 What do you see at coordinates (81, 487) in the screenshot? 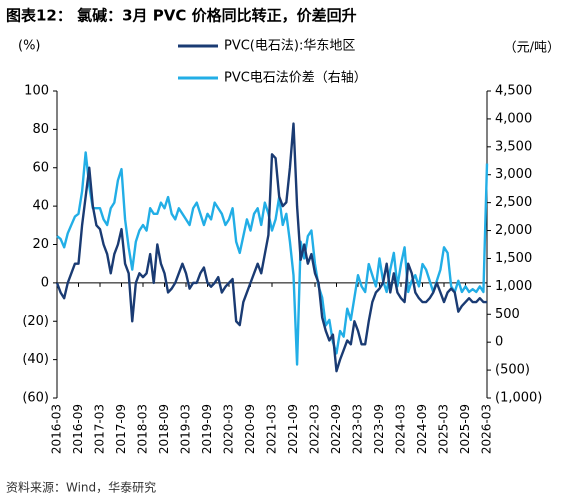
I see `source: 资料来源：Wind，华泰研究` at bounding box center [81, 487].